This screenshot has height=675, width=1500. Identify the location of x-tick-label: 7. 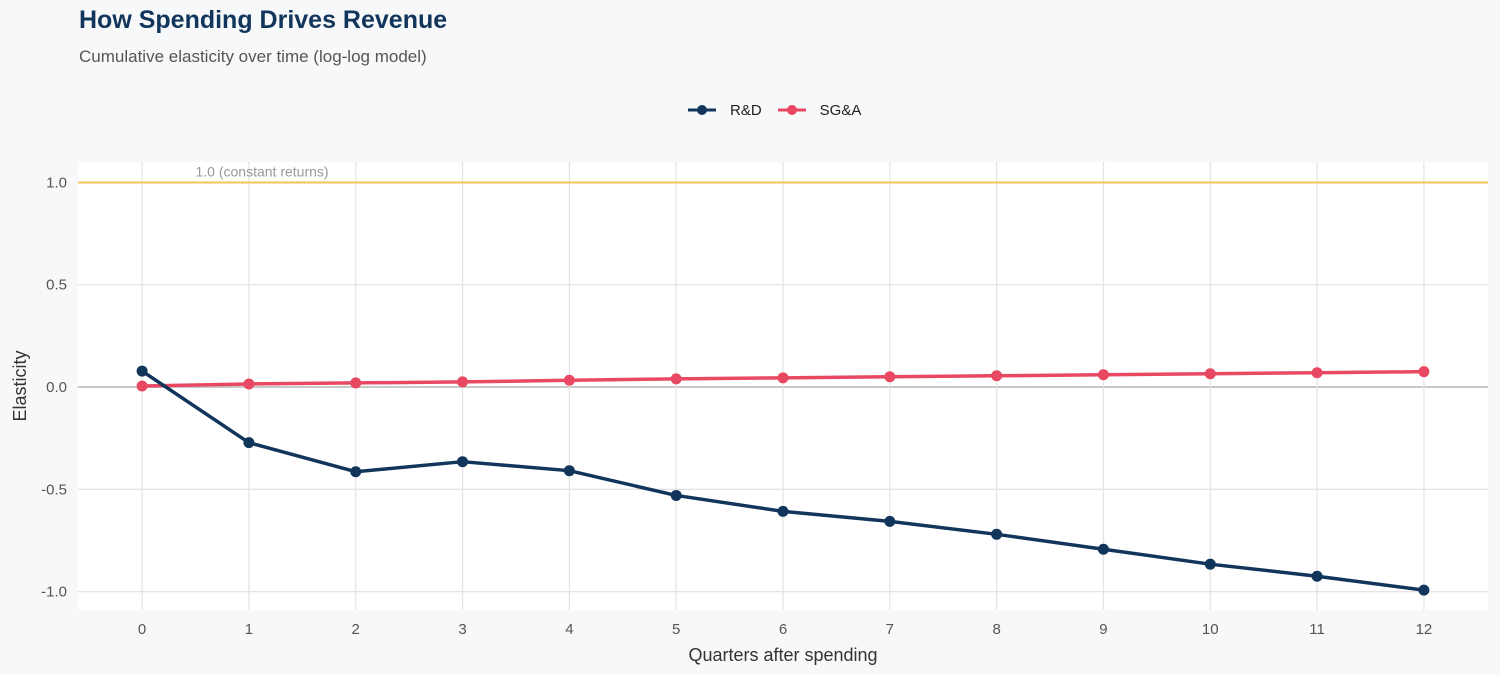
(890, 629).